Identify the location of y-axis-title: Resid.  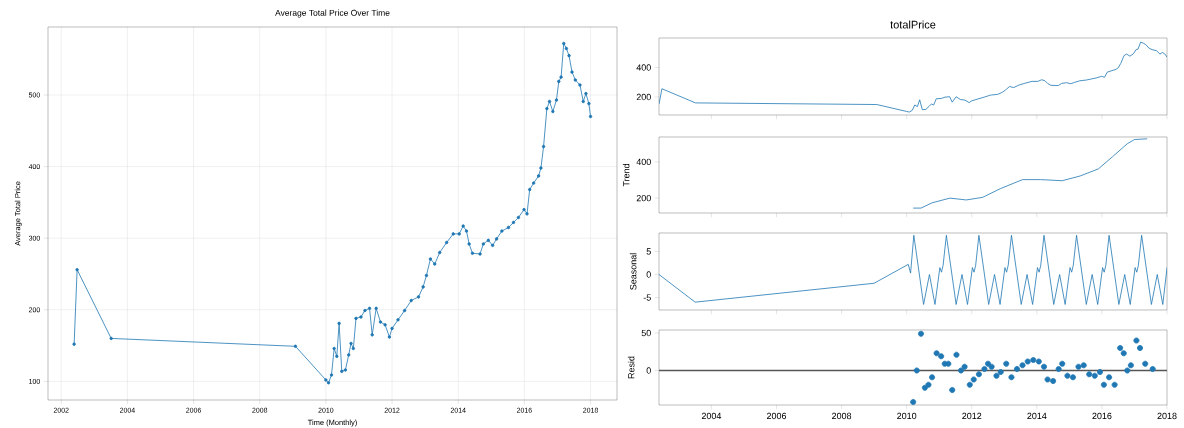
(631, 367).